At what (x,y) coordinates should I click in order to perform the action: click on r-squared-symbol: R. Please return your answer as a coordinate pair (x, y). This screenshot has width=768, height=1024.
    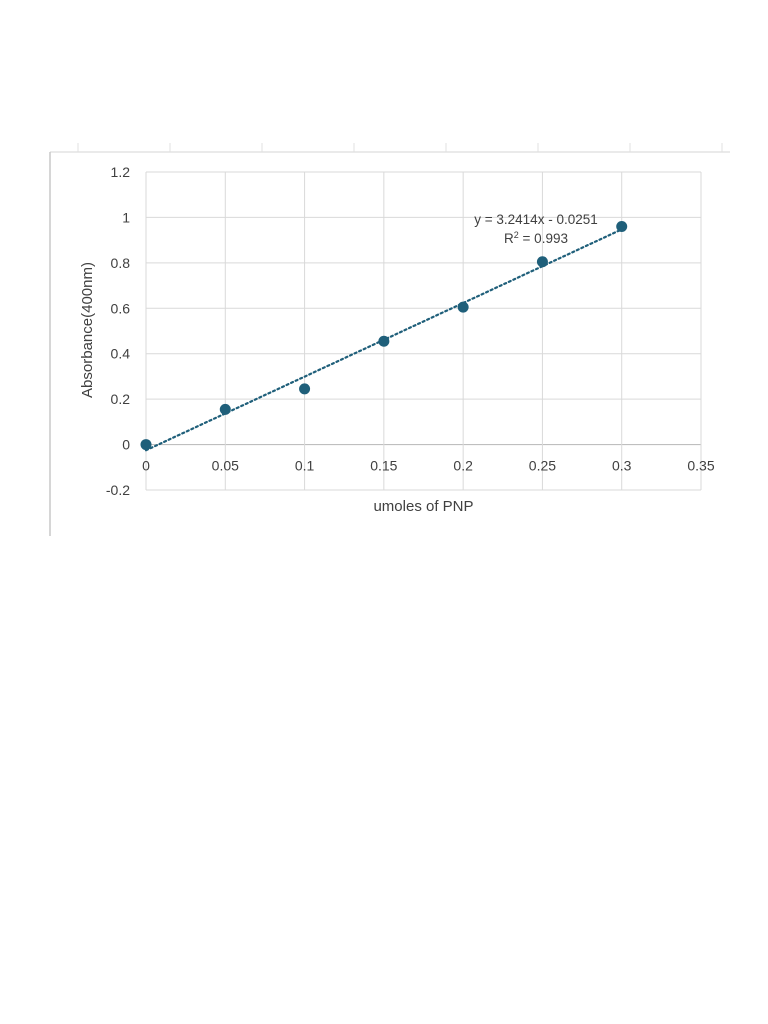
    Looking at the image, I should click on (509, 238).